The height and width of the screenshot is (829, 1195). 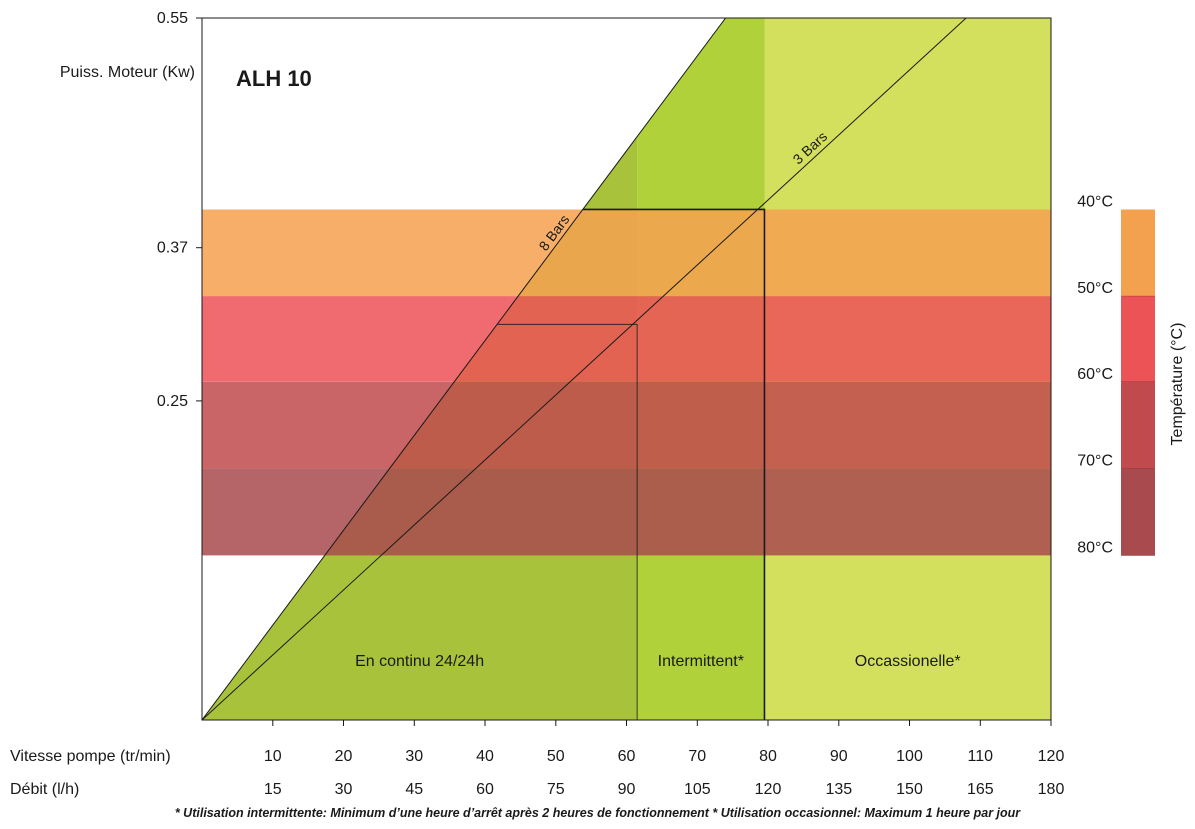 I want to click on usage-zone-label-2: Occassionelle*, so click(x=908, y=661).